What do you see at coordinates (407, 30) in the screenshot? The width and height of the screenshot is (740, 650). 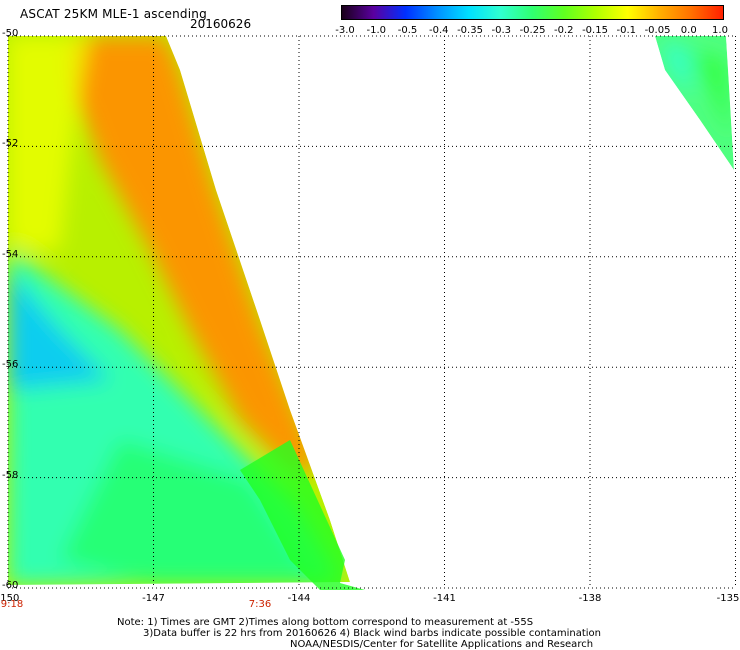 I see `colorbar-label: -0.5` at bounding box center [407, 30].